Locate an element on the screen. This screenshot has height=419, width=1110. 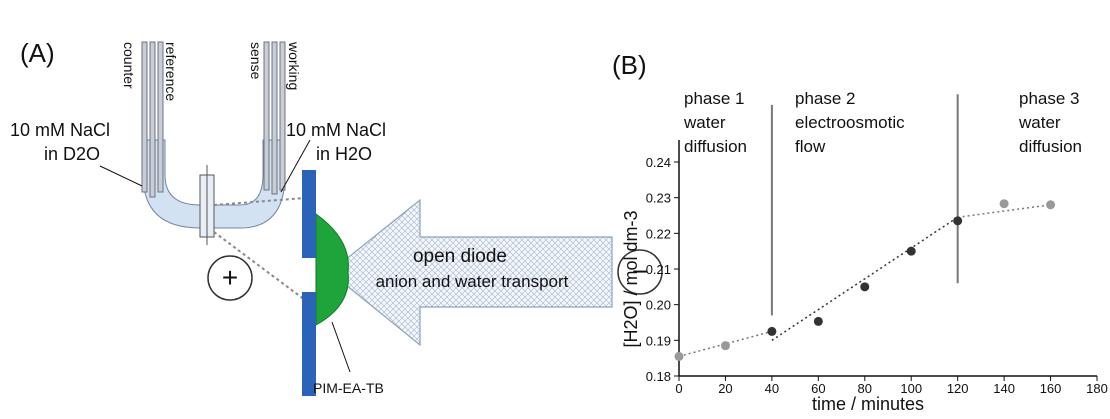
y-tick-label: 0.21 is located at coordinates (658, 269).